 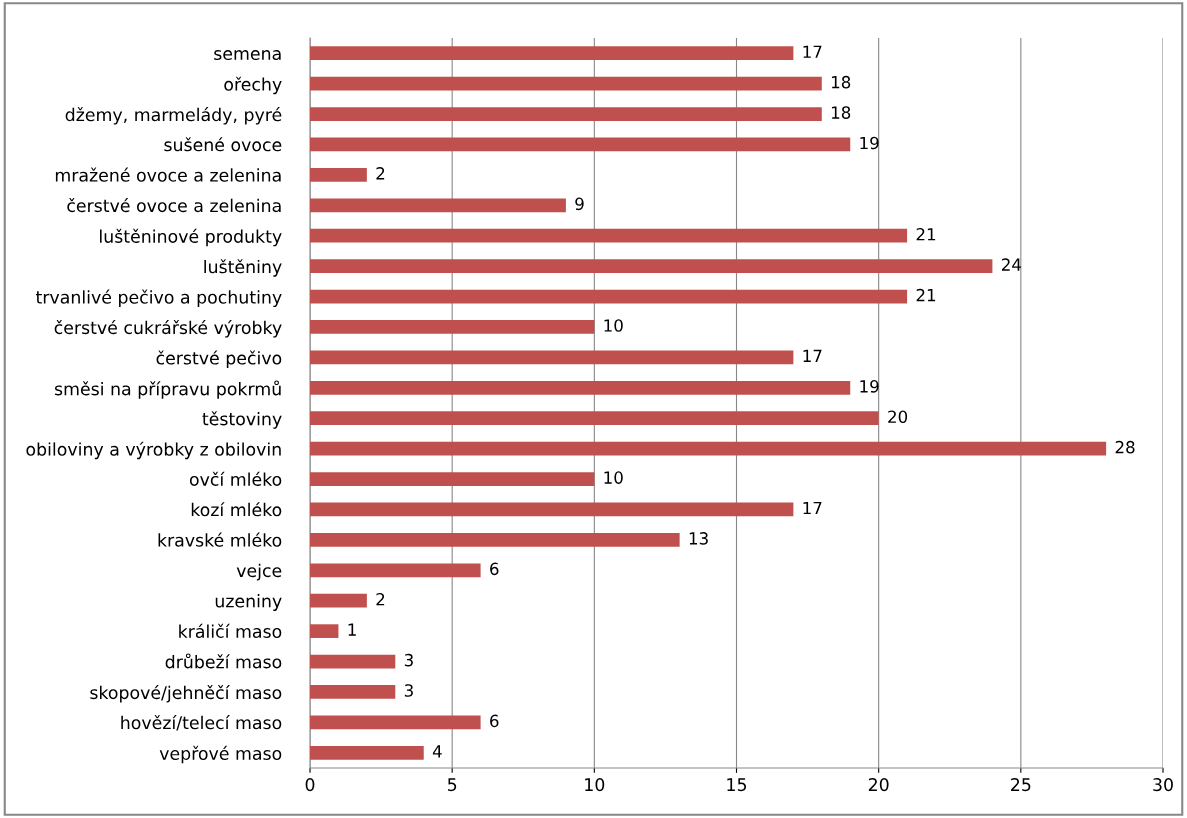 What do you see at coordinates (253, 85) in the screenshot?
I see `y-tick-label: ořechy` at bounding box center [253, 85].